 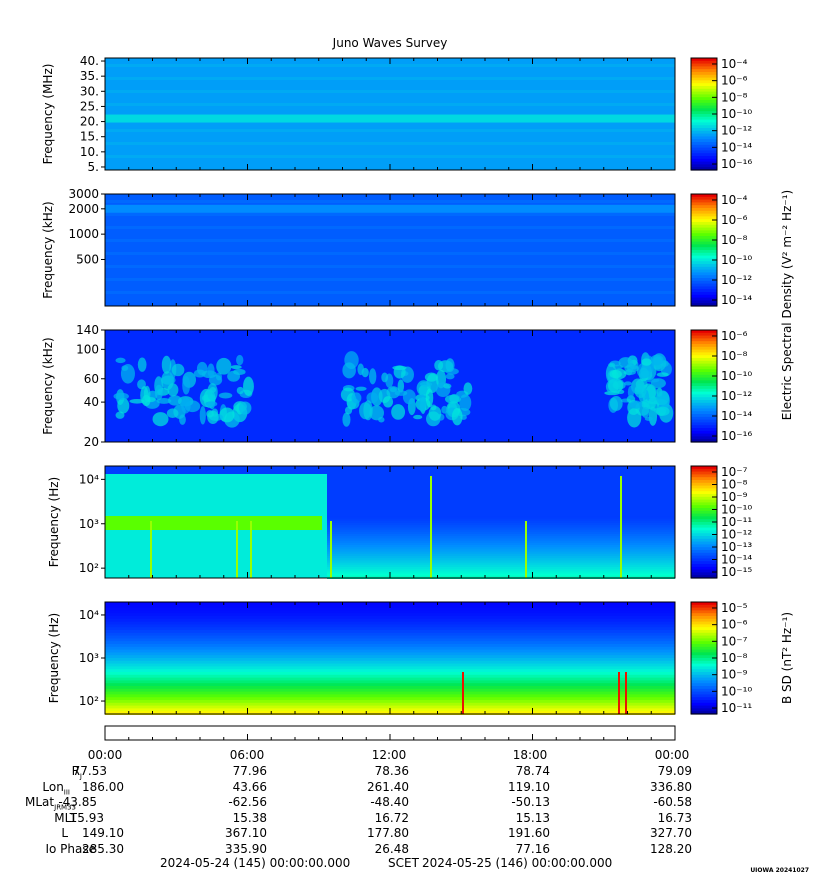 I want to click on y-tick-label: 25., so click(x=89, y=106).